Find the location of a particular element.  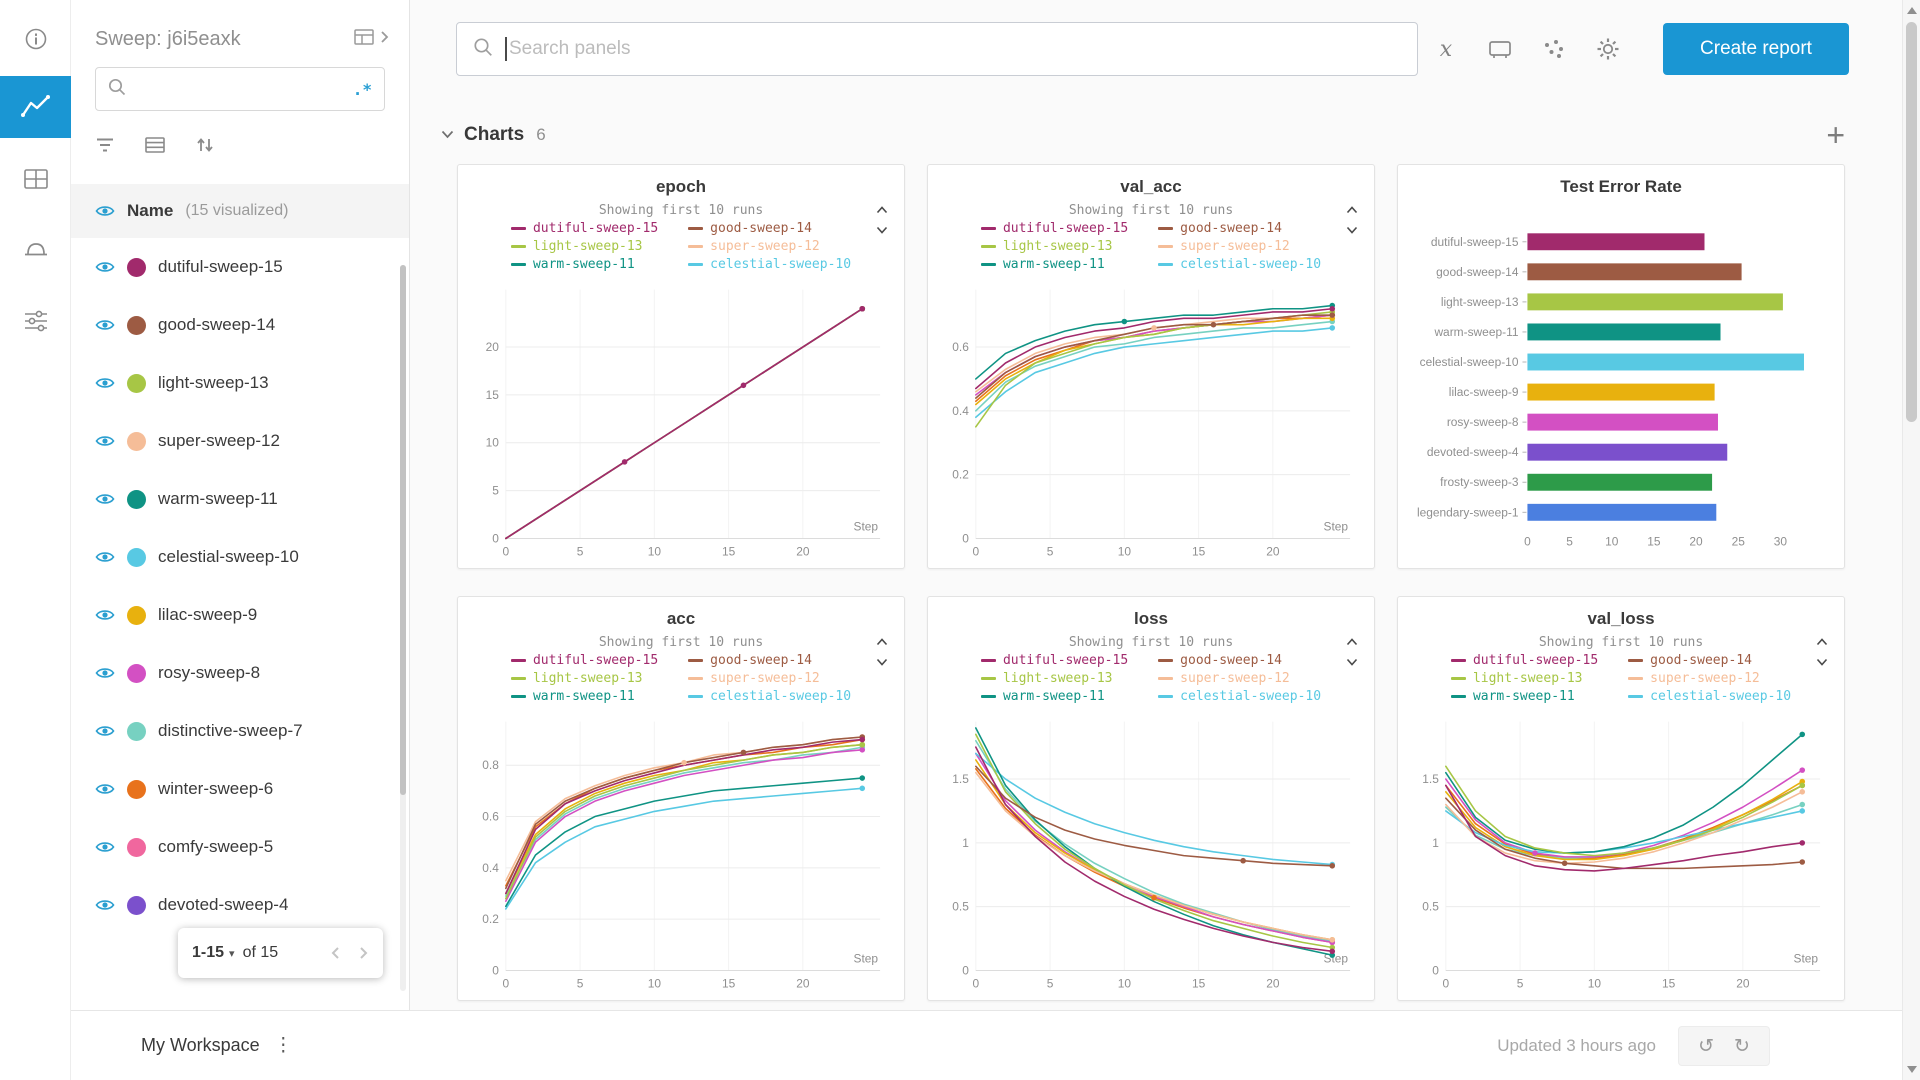

pagination-range: 1-15 is located at coordinates (208, 952).